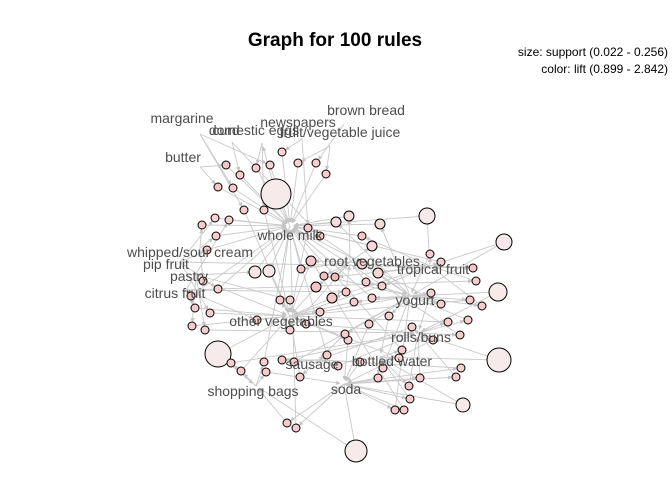 This screenshot has height=480, width=672. I want to click on item-label-brown-bread: brown bread, so click(366, 110).